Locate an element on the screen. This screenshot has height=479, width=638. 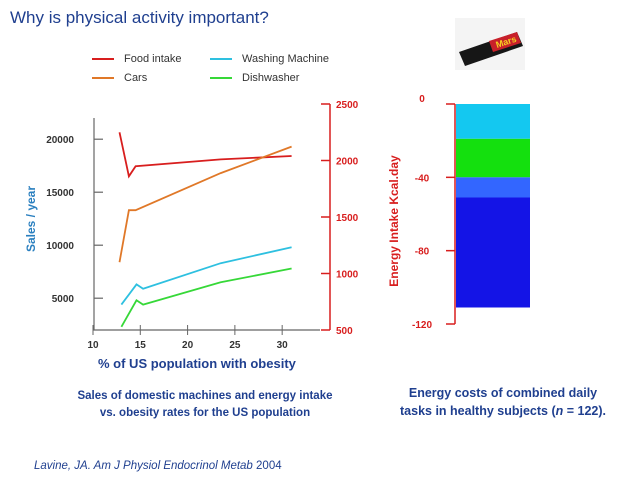
left-axis: 5000 10000 15000 20000 is located at coordinates (74, 224).